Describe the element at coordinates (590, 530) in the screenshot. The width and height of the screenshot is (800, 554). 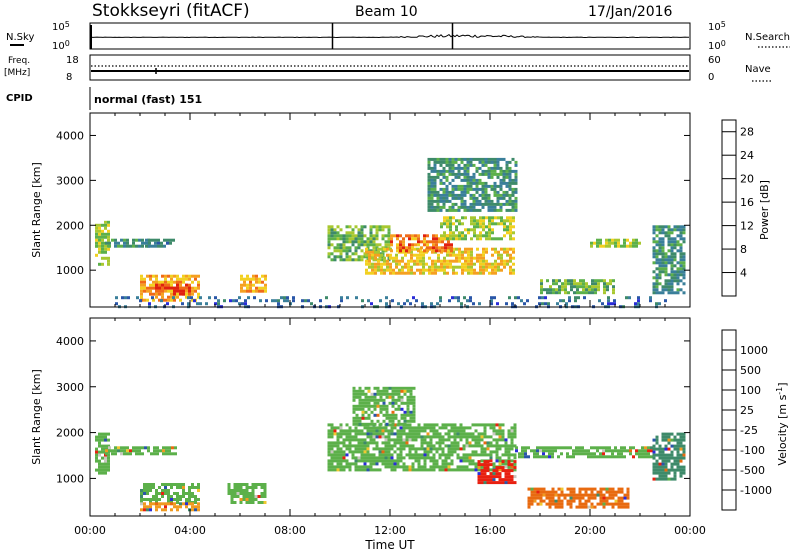
I see `x-tick-label: 20:00` at that location.